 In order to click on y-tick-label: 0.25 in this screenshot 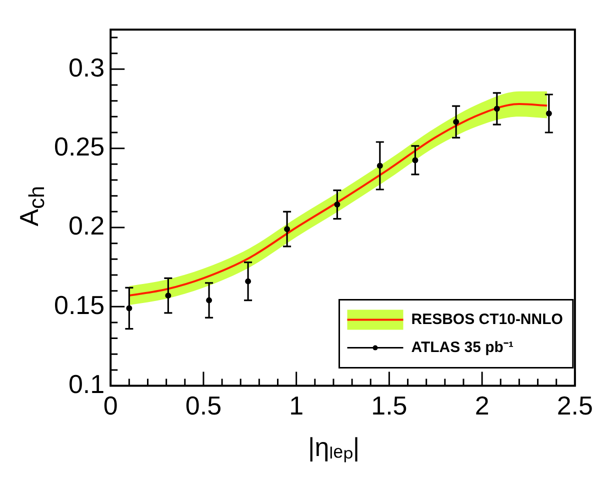, I will do `click(79, 147)`.